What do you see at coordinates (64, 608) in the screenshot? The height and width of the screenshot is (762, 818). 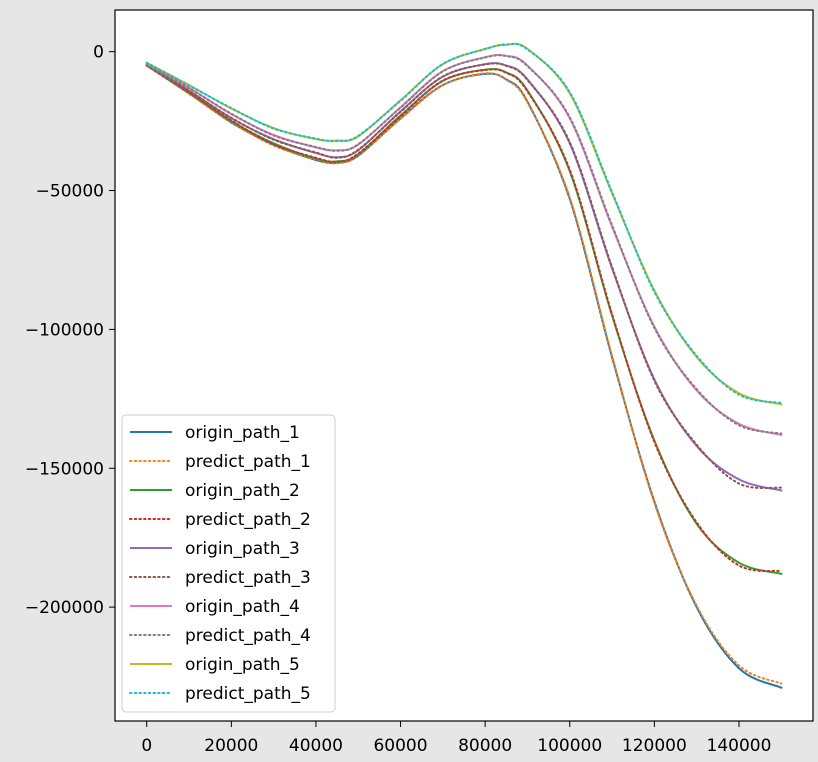 I see `y-tick-label: −200000` at bounding box center [64, 608].